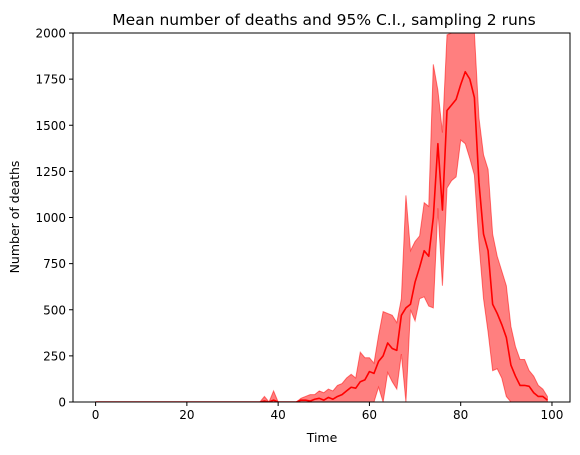  Describe the element at coordinates (62, 403) in the screenshot. I see `y-tick-label: 0` at that location.